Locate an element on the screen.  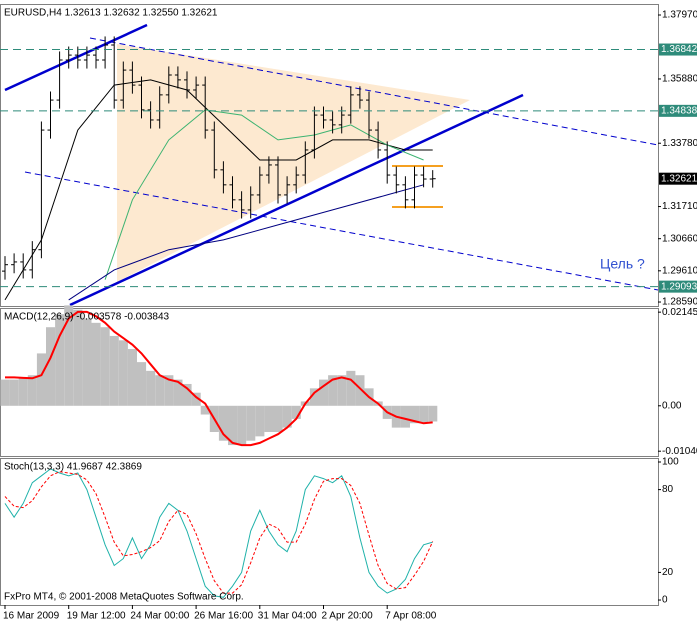
x-tick-label: 26 Mar 16:00 is located at coordinates (223, 616).